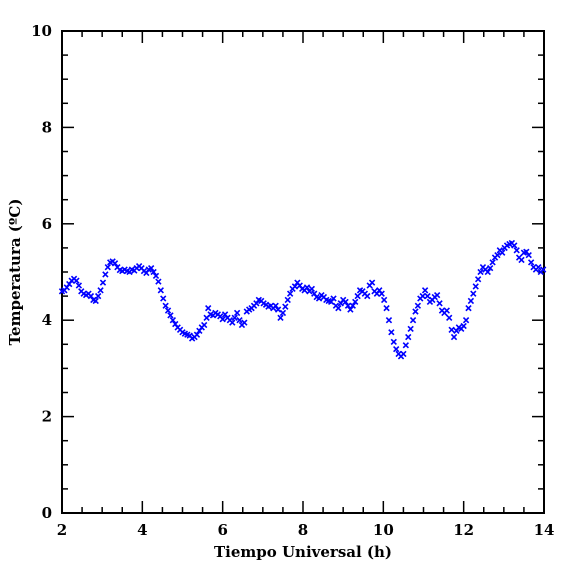 This screenshot has height=574, width=574. Describe the element at coordinates (62, 530) in the screenshot. I see `x-tick-label: 2` at that location.